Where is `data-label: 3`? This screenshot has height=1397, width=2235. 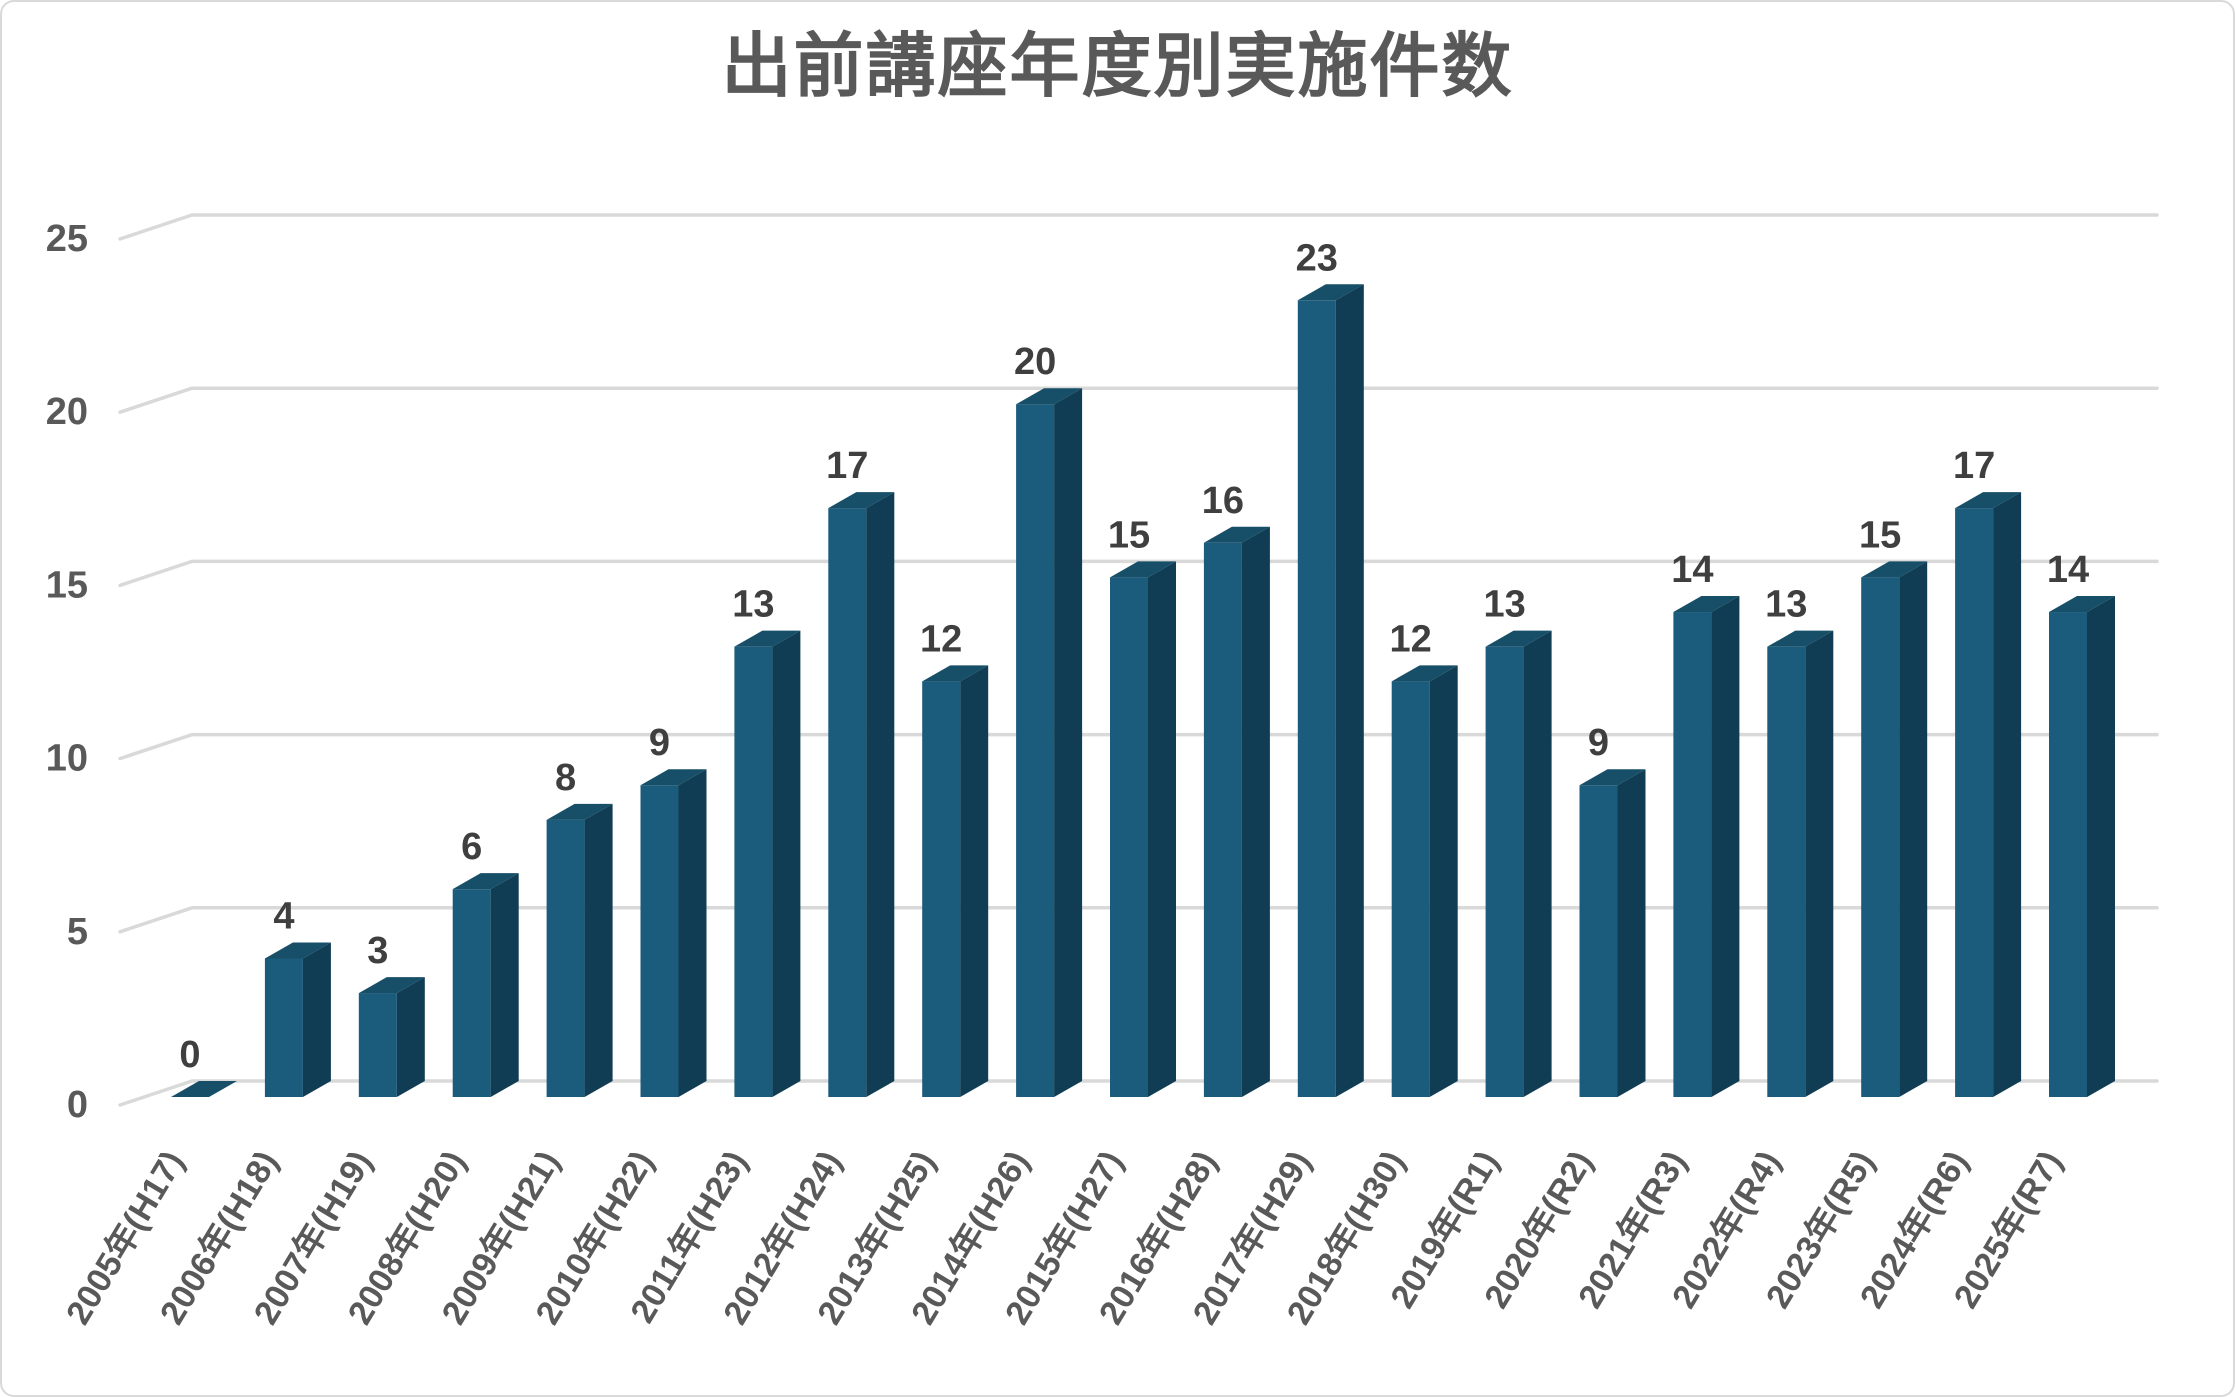 data-label: 3 is located at coordinates (377, 951).